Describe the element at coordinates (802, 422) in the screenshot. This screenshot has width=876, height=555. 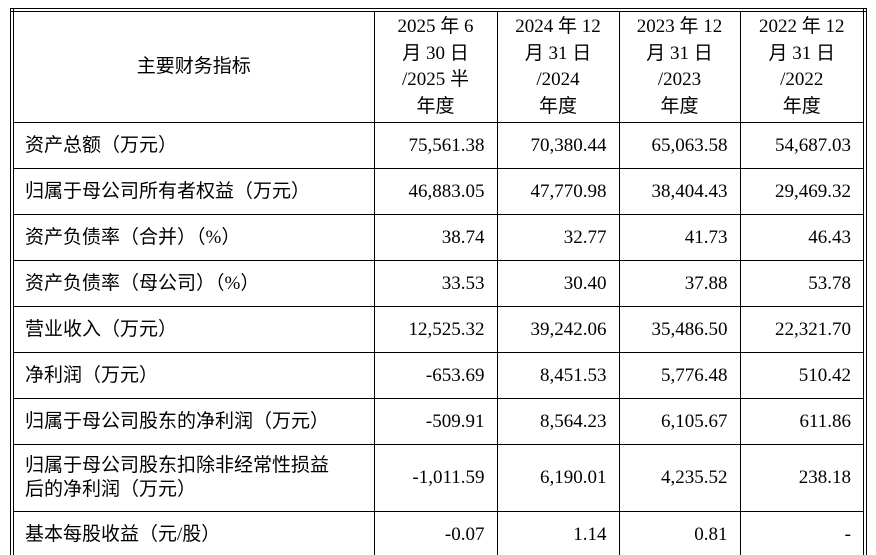
I see `value-cell: 611.86` at that location.